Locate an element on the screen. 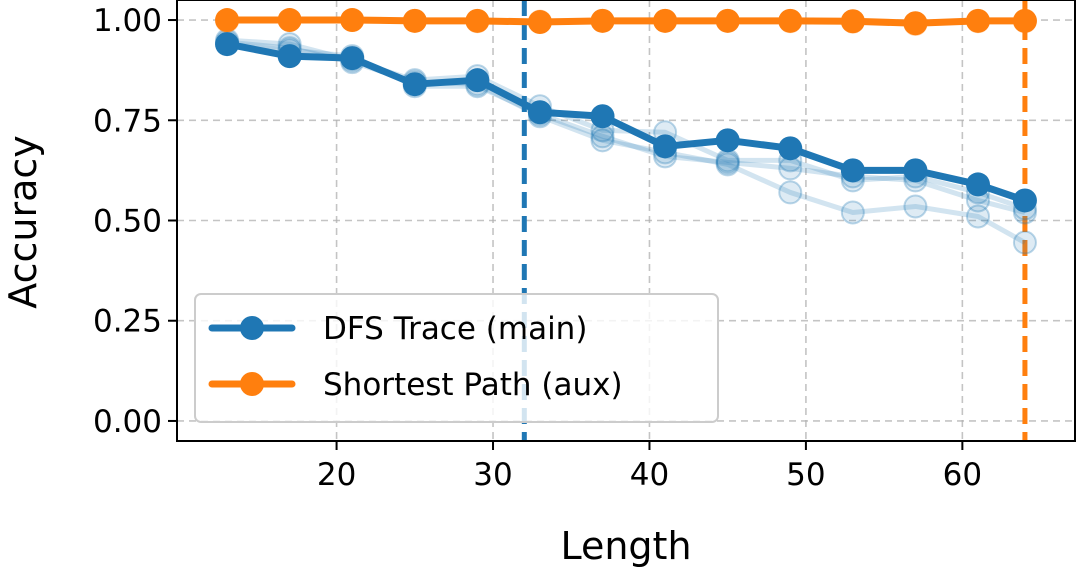 The width and height of the screenshot is (1078, 569). y-tick-label: 0.50 is located at coordinates (127, 222).